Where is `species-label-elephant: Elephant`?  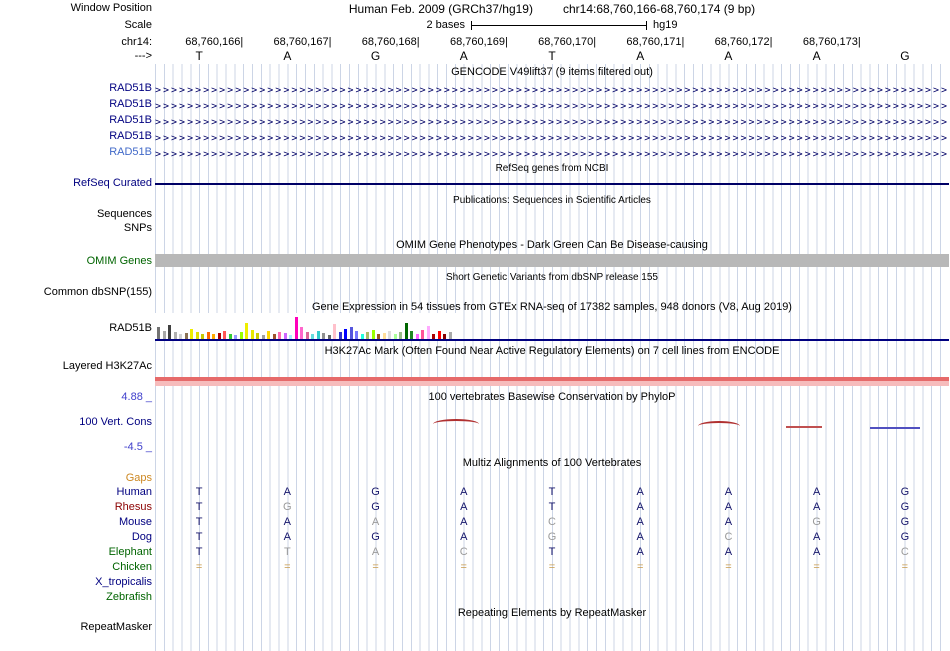
species-label-elephant: Elephant is located at coordinates (130, 552).